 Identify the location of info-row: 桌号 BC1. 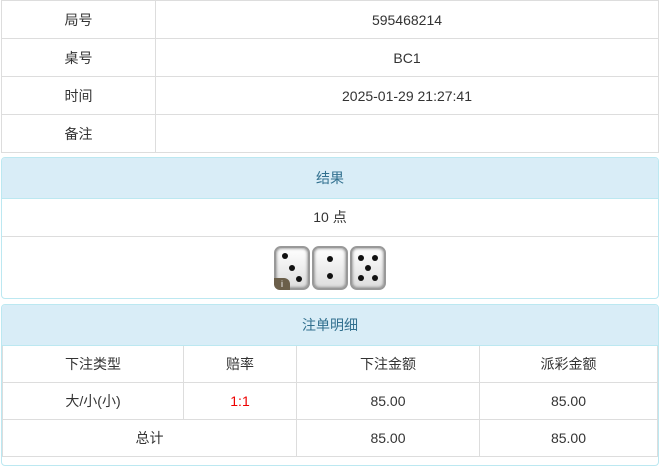
(330, 57).